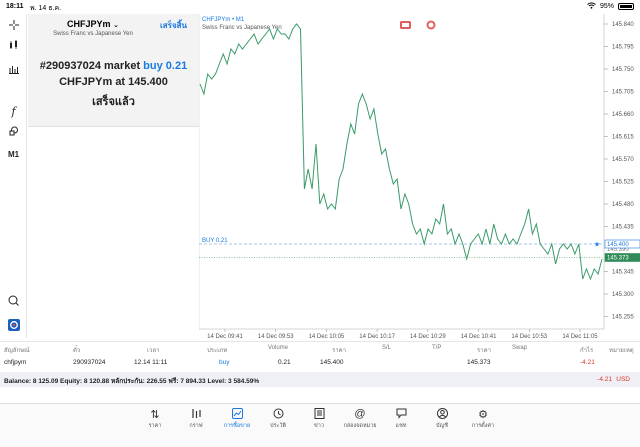 The width and height of the screenshot is (640, 447). What do you see at coordinates (215, 241) in the screenshot?
I see `buy-order-label: BUY 0.21` at bounding box center [215, 241].